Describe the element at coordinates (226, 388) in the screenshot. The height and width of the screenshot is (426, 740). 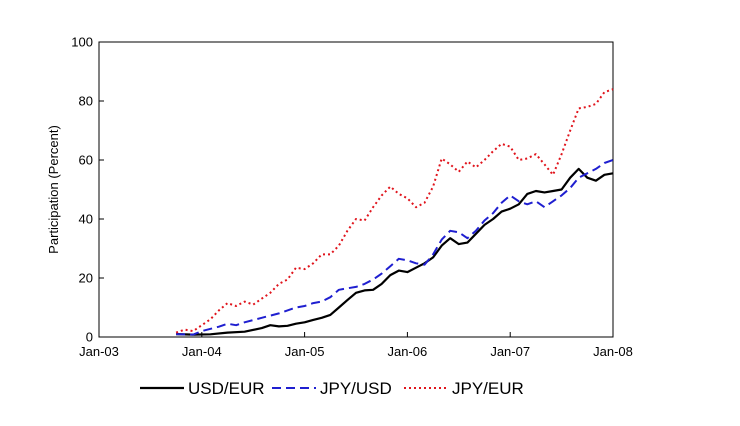
I see `legend-label: USD/EUR` at that location.